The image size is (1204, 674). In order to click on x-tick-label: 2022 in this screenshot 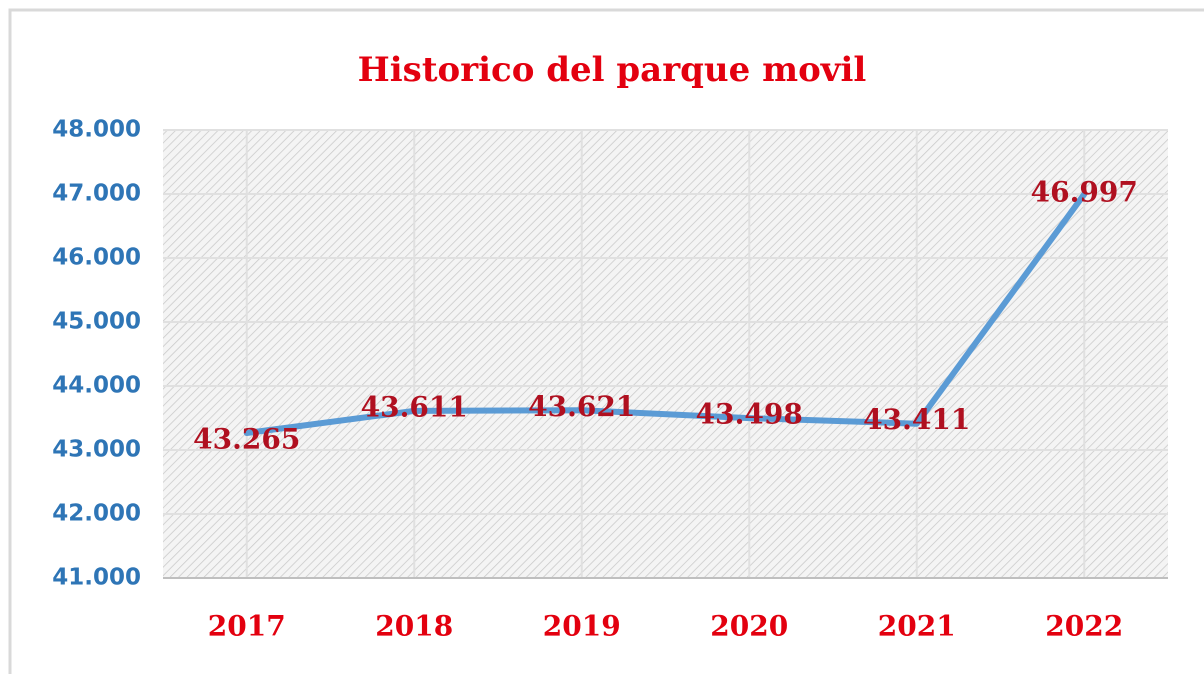, I will do `click(1084, 626)`.